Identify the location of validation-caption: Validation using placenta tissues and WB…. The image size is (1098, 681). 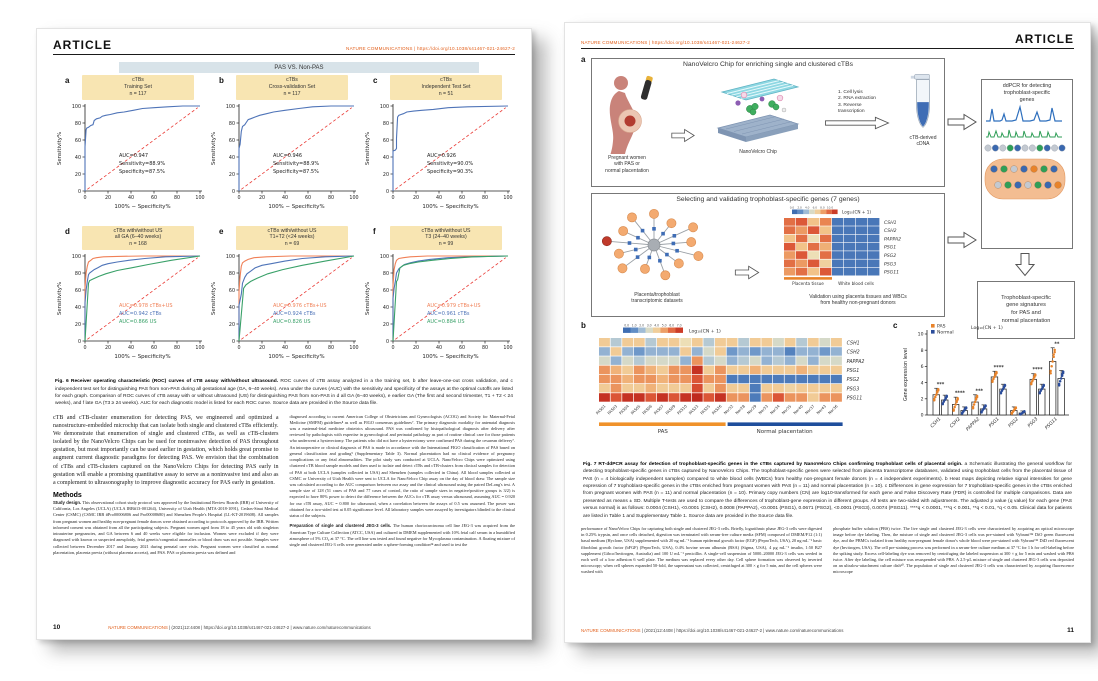
(858, 300).